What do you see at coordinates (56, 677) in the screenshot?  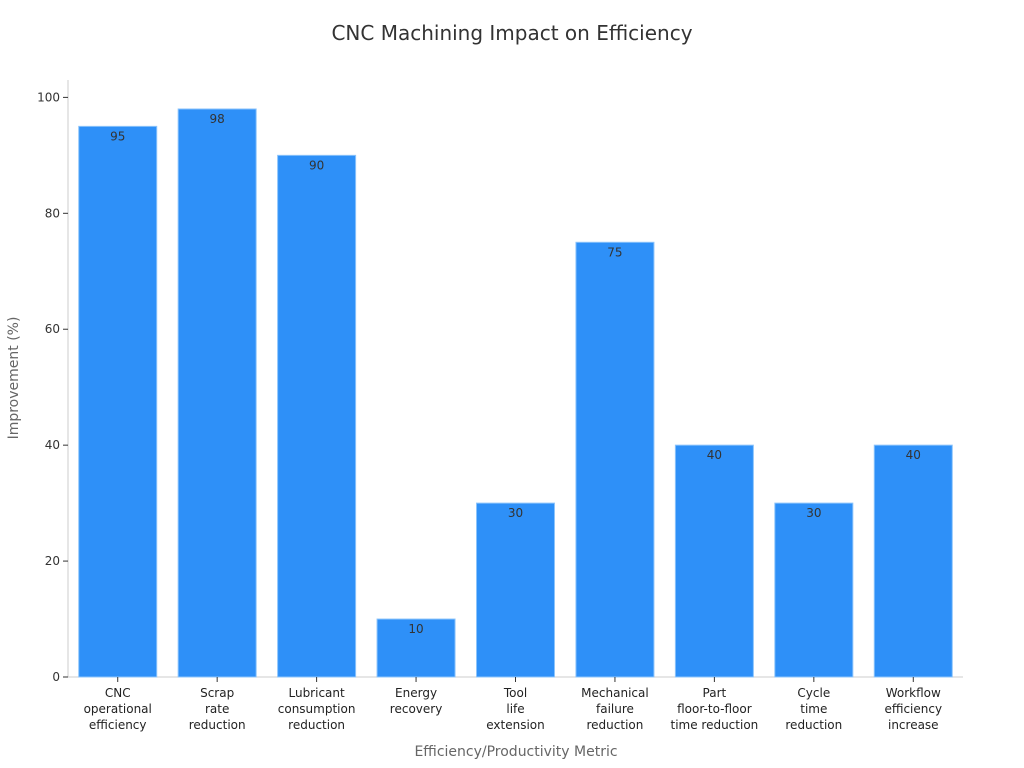 I see `y-tick-label: 0` at bounding box center [56, 677].